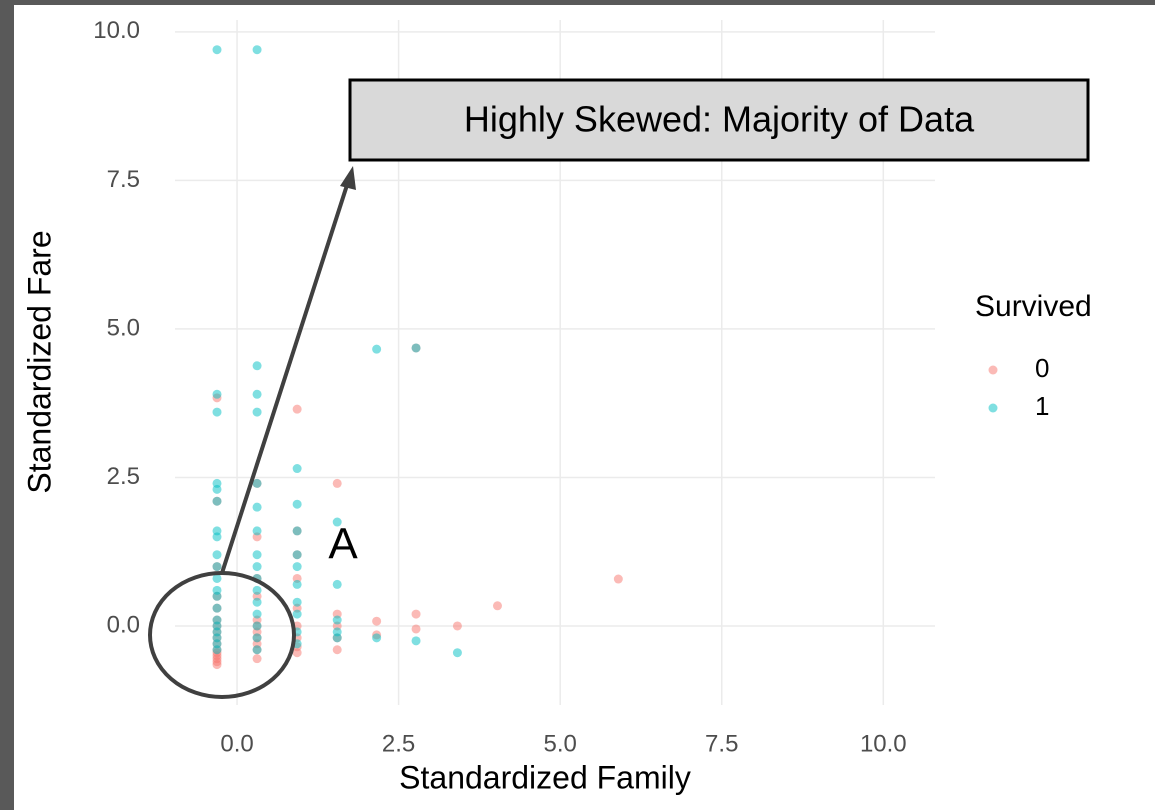 The image size is (1155, 810). What do you see at coordinates (285, 377) in the screenshot?
I see `arrow-shaft` at bounding box center [285, 377].